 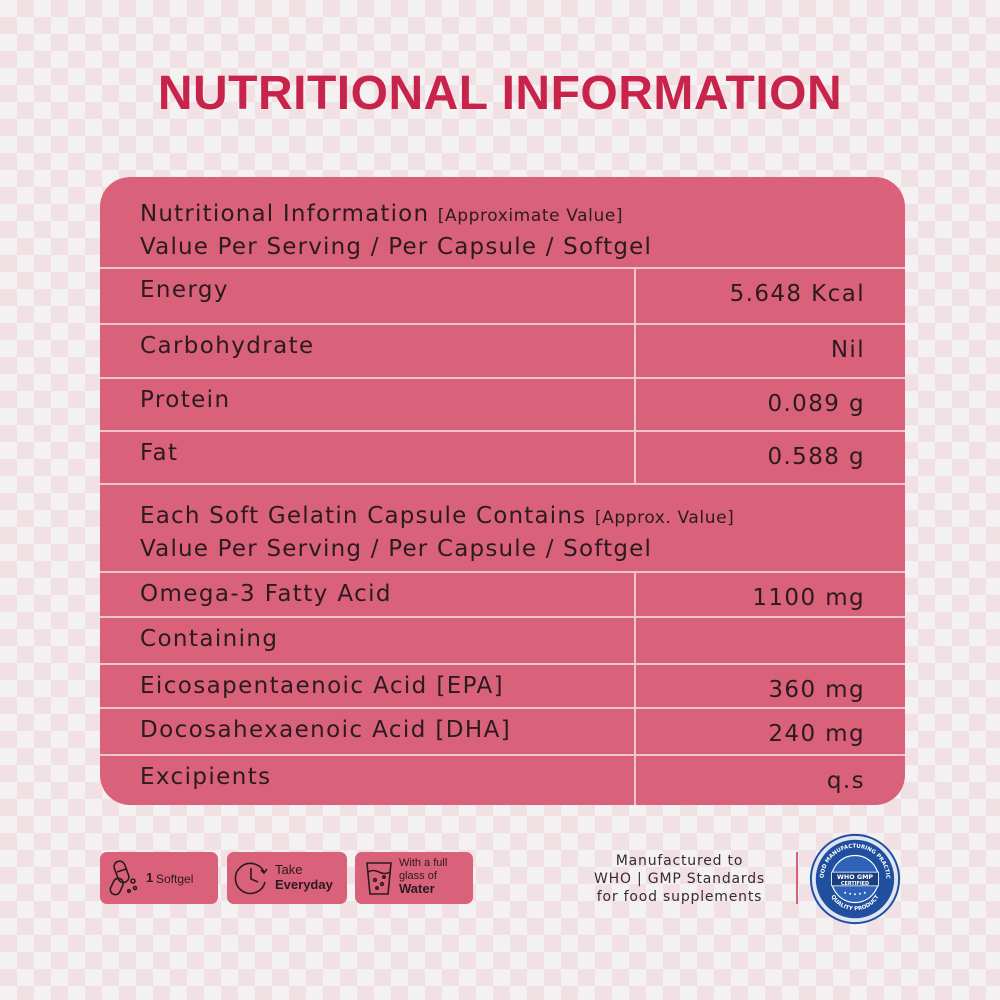 I want to click on row-label: Fat, so click(x=159, y=453).